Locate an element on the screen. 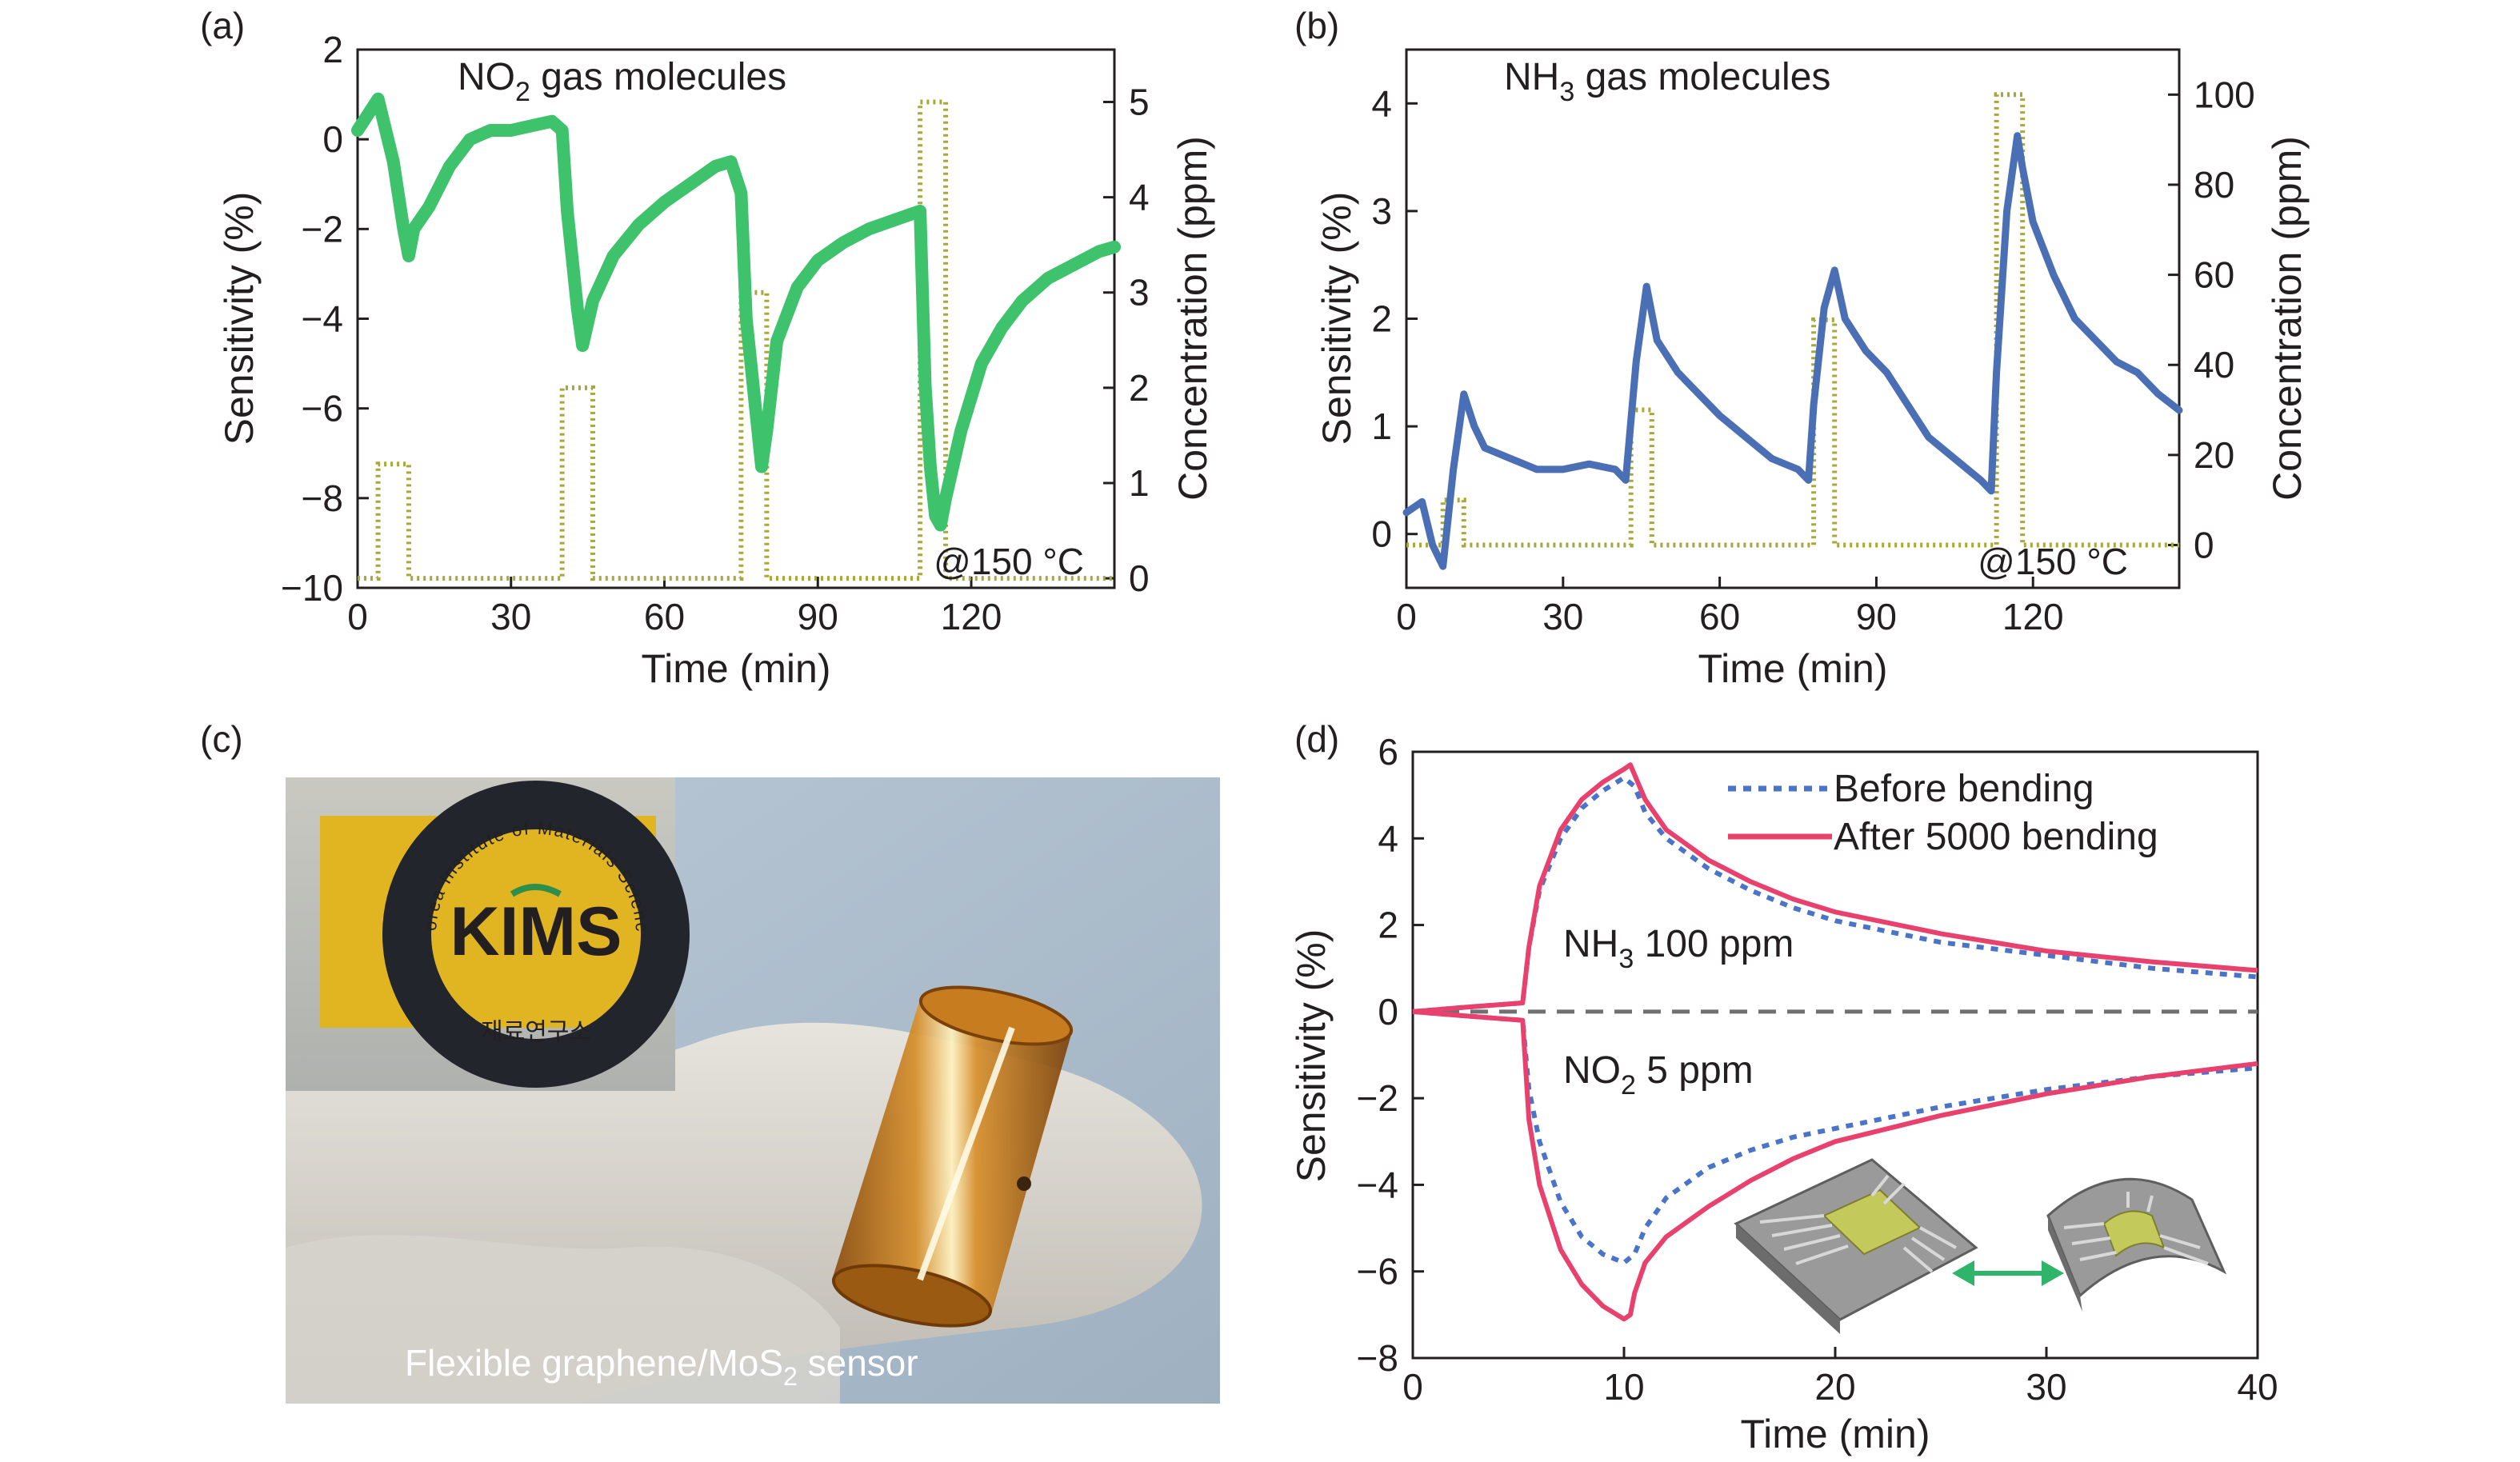  panel-a-right-tick-label: 1 is located at coordinates (1139, 483).